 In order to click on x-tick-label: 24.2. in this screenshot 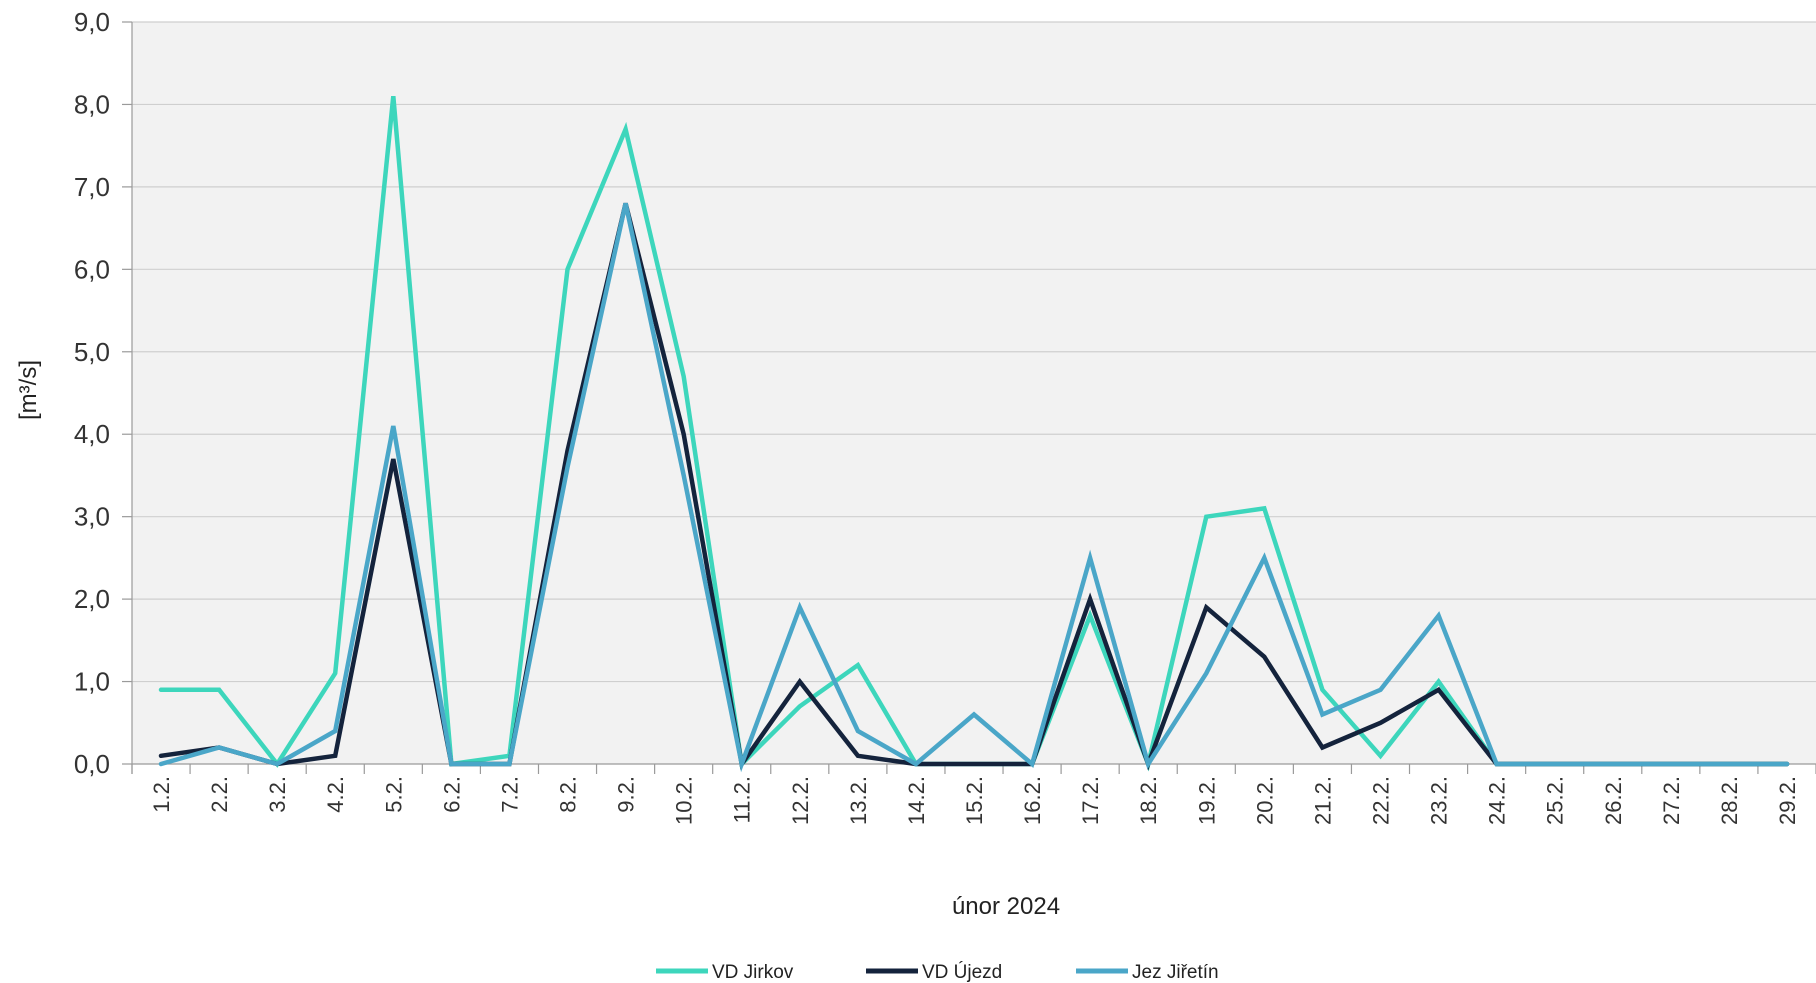, I will do `click(1497, 800)`.